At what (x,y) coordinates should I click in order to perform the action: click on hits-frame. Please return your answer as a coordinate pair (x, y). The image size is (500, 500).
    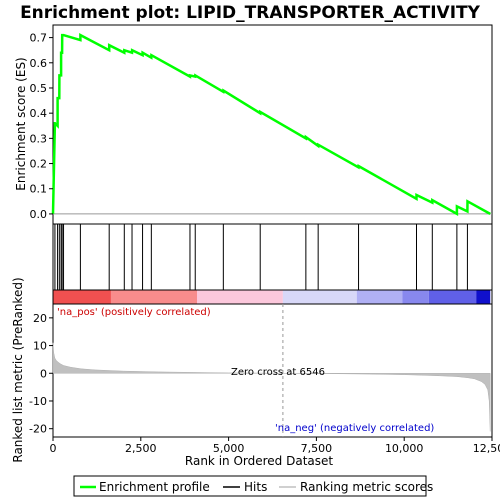
    Looking at the image, I should click on (272, 257).